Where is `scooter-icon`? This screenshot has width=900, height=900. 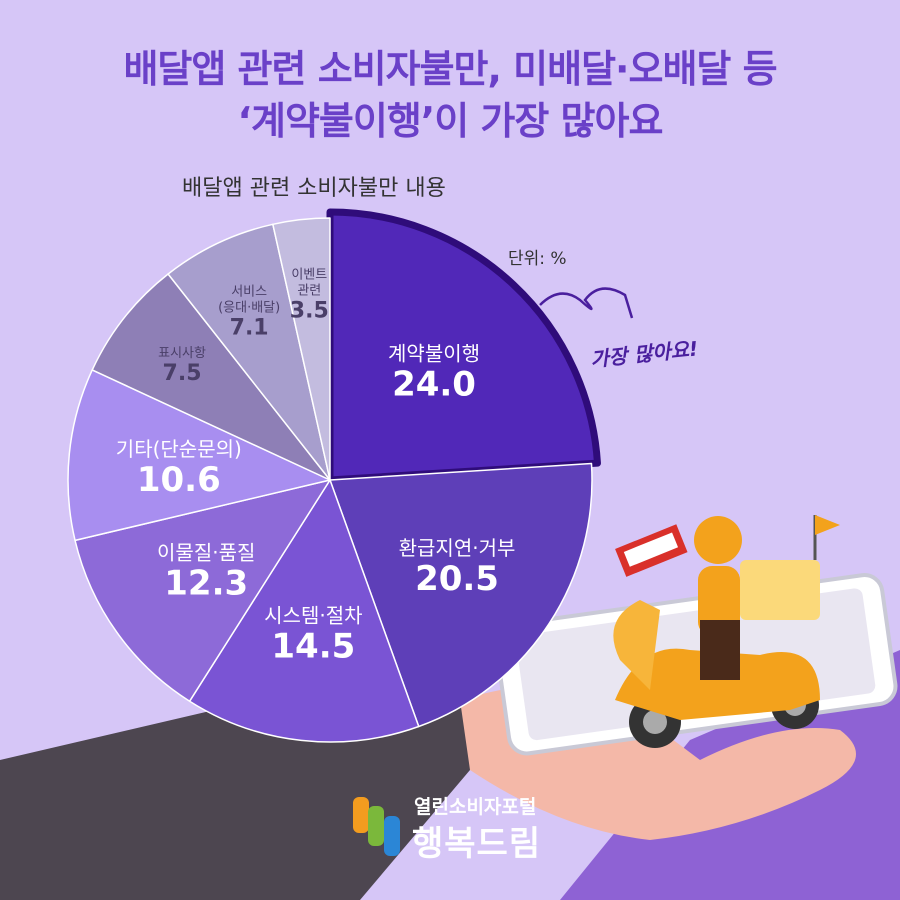
scooter-icon is located at coordinates (726, 631).